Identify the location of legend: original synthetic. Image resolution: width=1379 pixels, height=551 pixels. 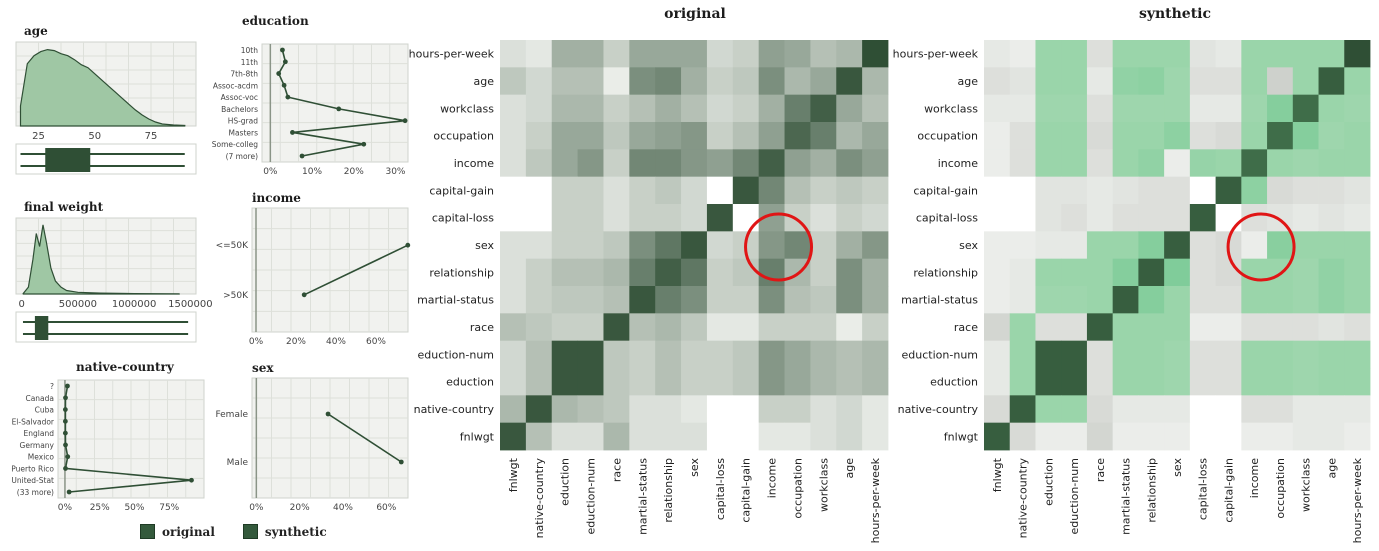
(233, 531).